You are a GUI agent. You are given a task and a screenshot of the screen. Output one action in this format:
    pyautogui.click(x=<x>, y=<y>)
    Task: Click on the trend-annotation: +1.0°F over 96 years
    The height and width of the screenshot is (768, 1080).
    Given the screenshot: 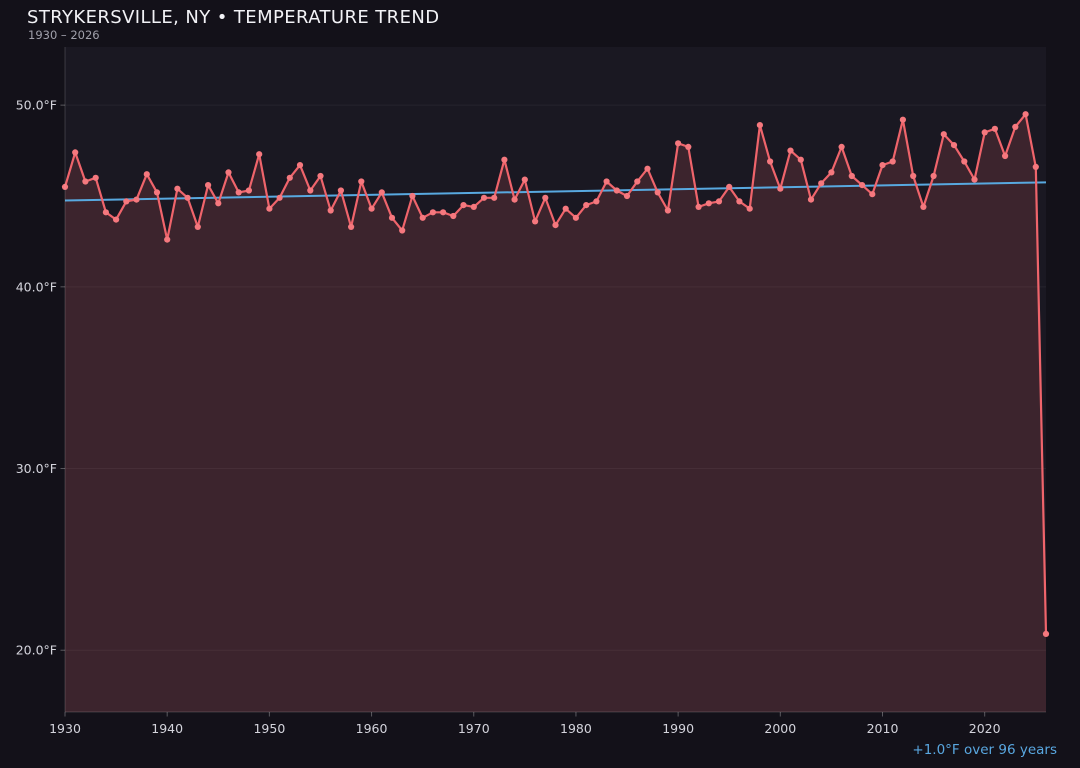 What is the action you would take?
    pyautogui.click(x=984, y=750)
    